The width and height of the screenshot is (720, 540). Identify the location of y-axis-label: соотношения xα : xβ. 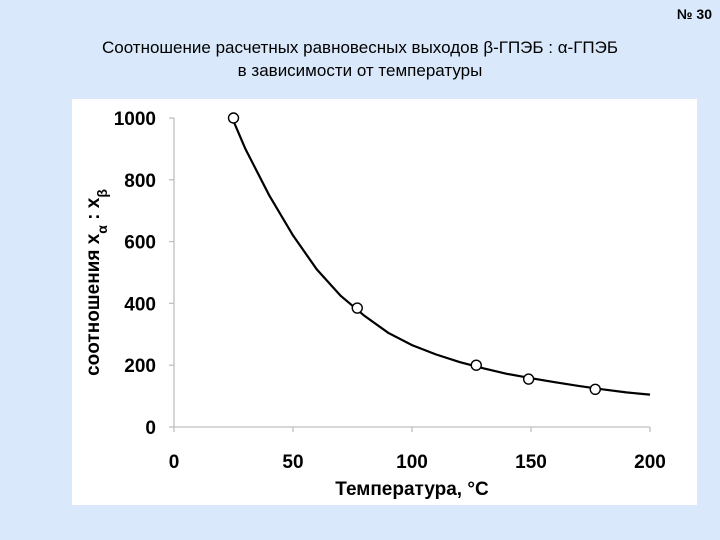
(96, 282).